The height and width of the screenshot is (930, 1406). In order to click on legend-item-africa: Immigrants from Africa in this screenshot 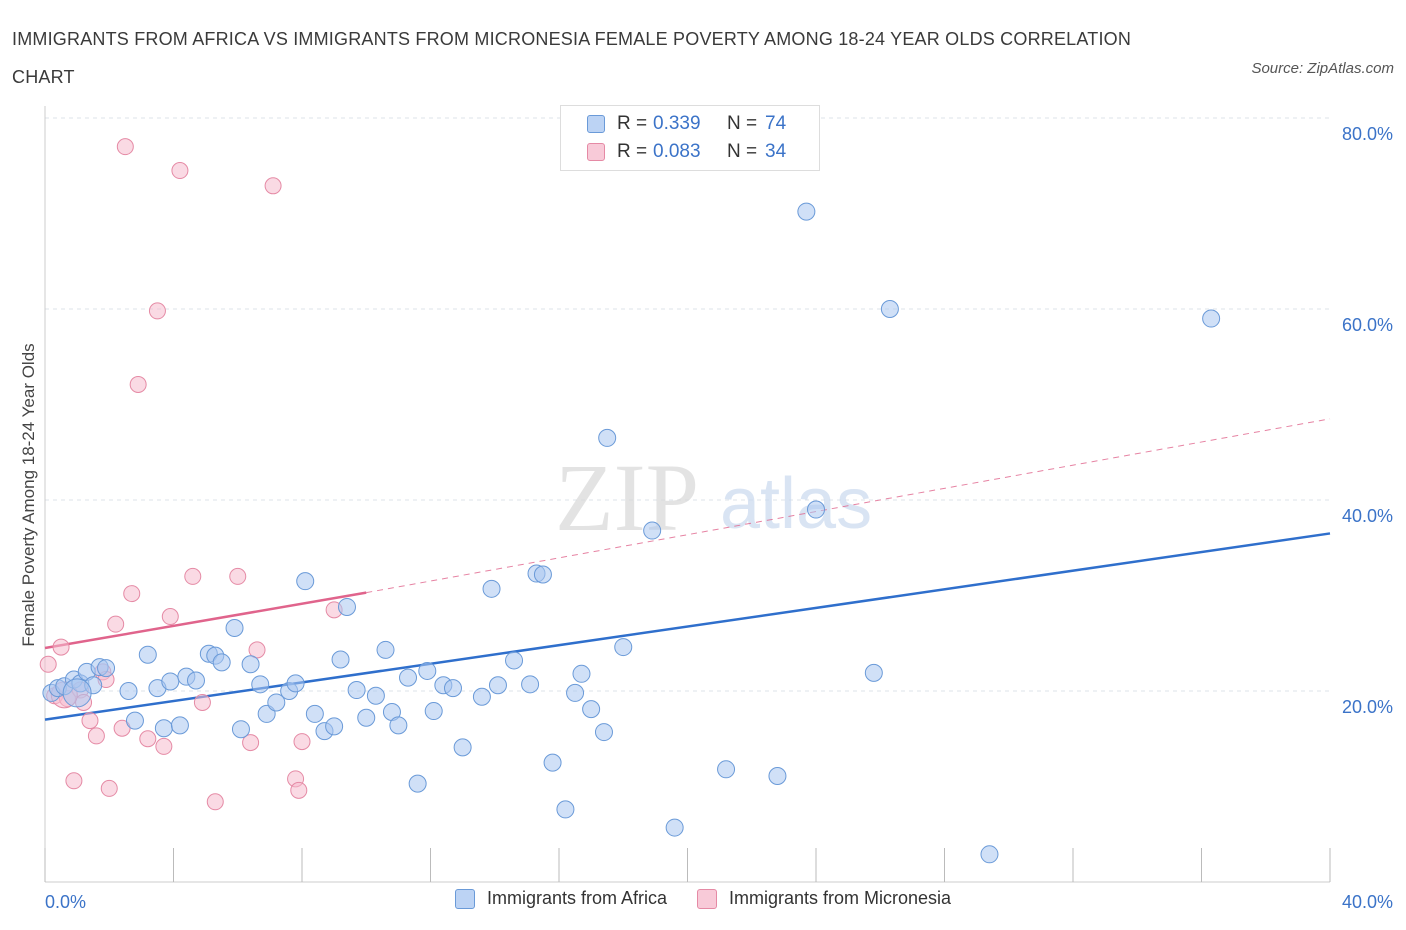, I will do `click(560, 898)`.